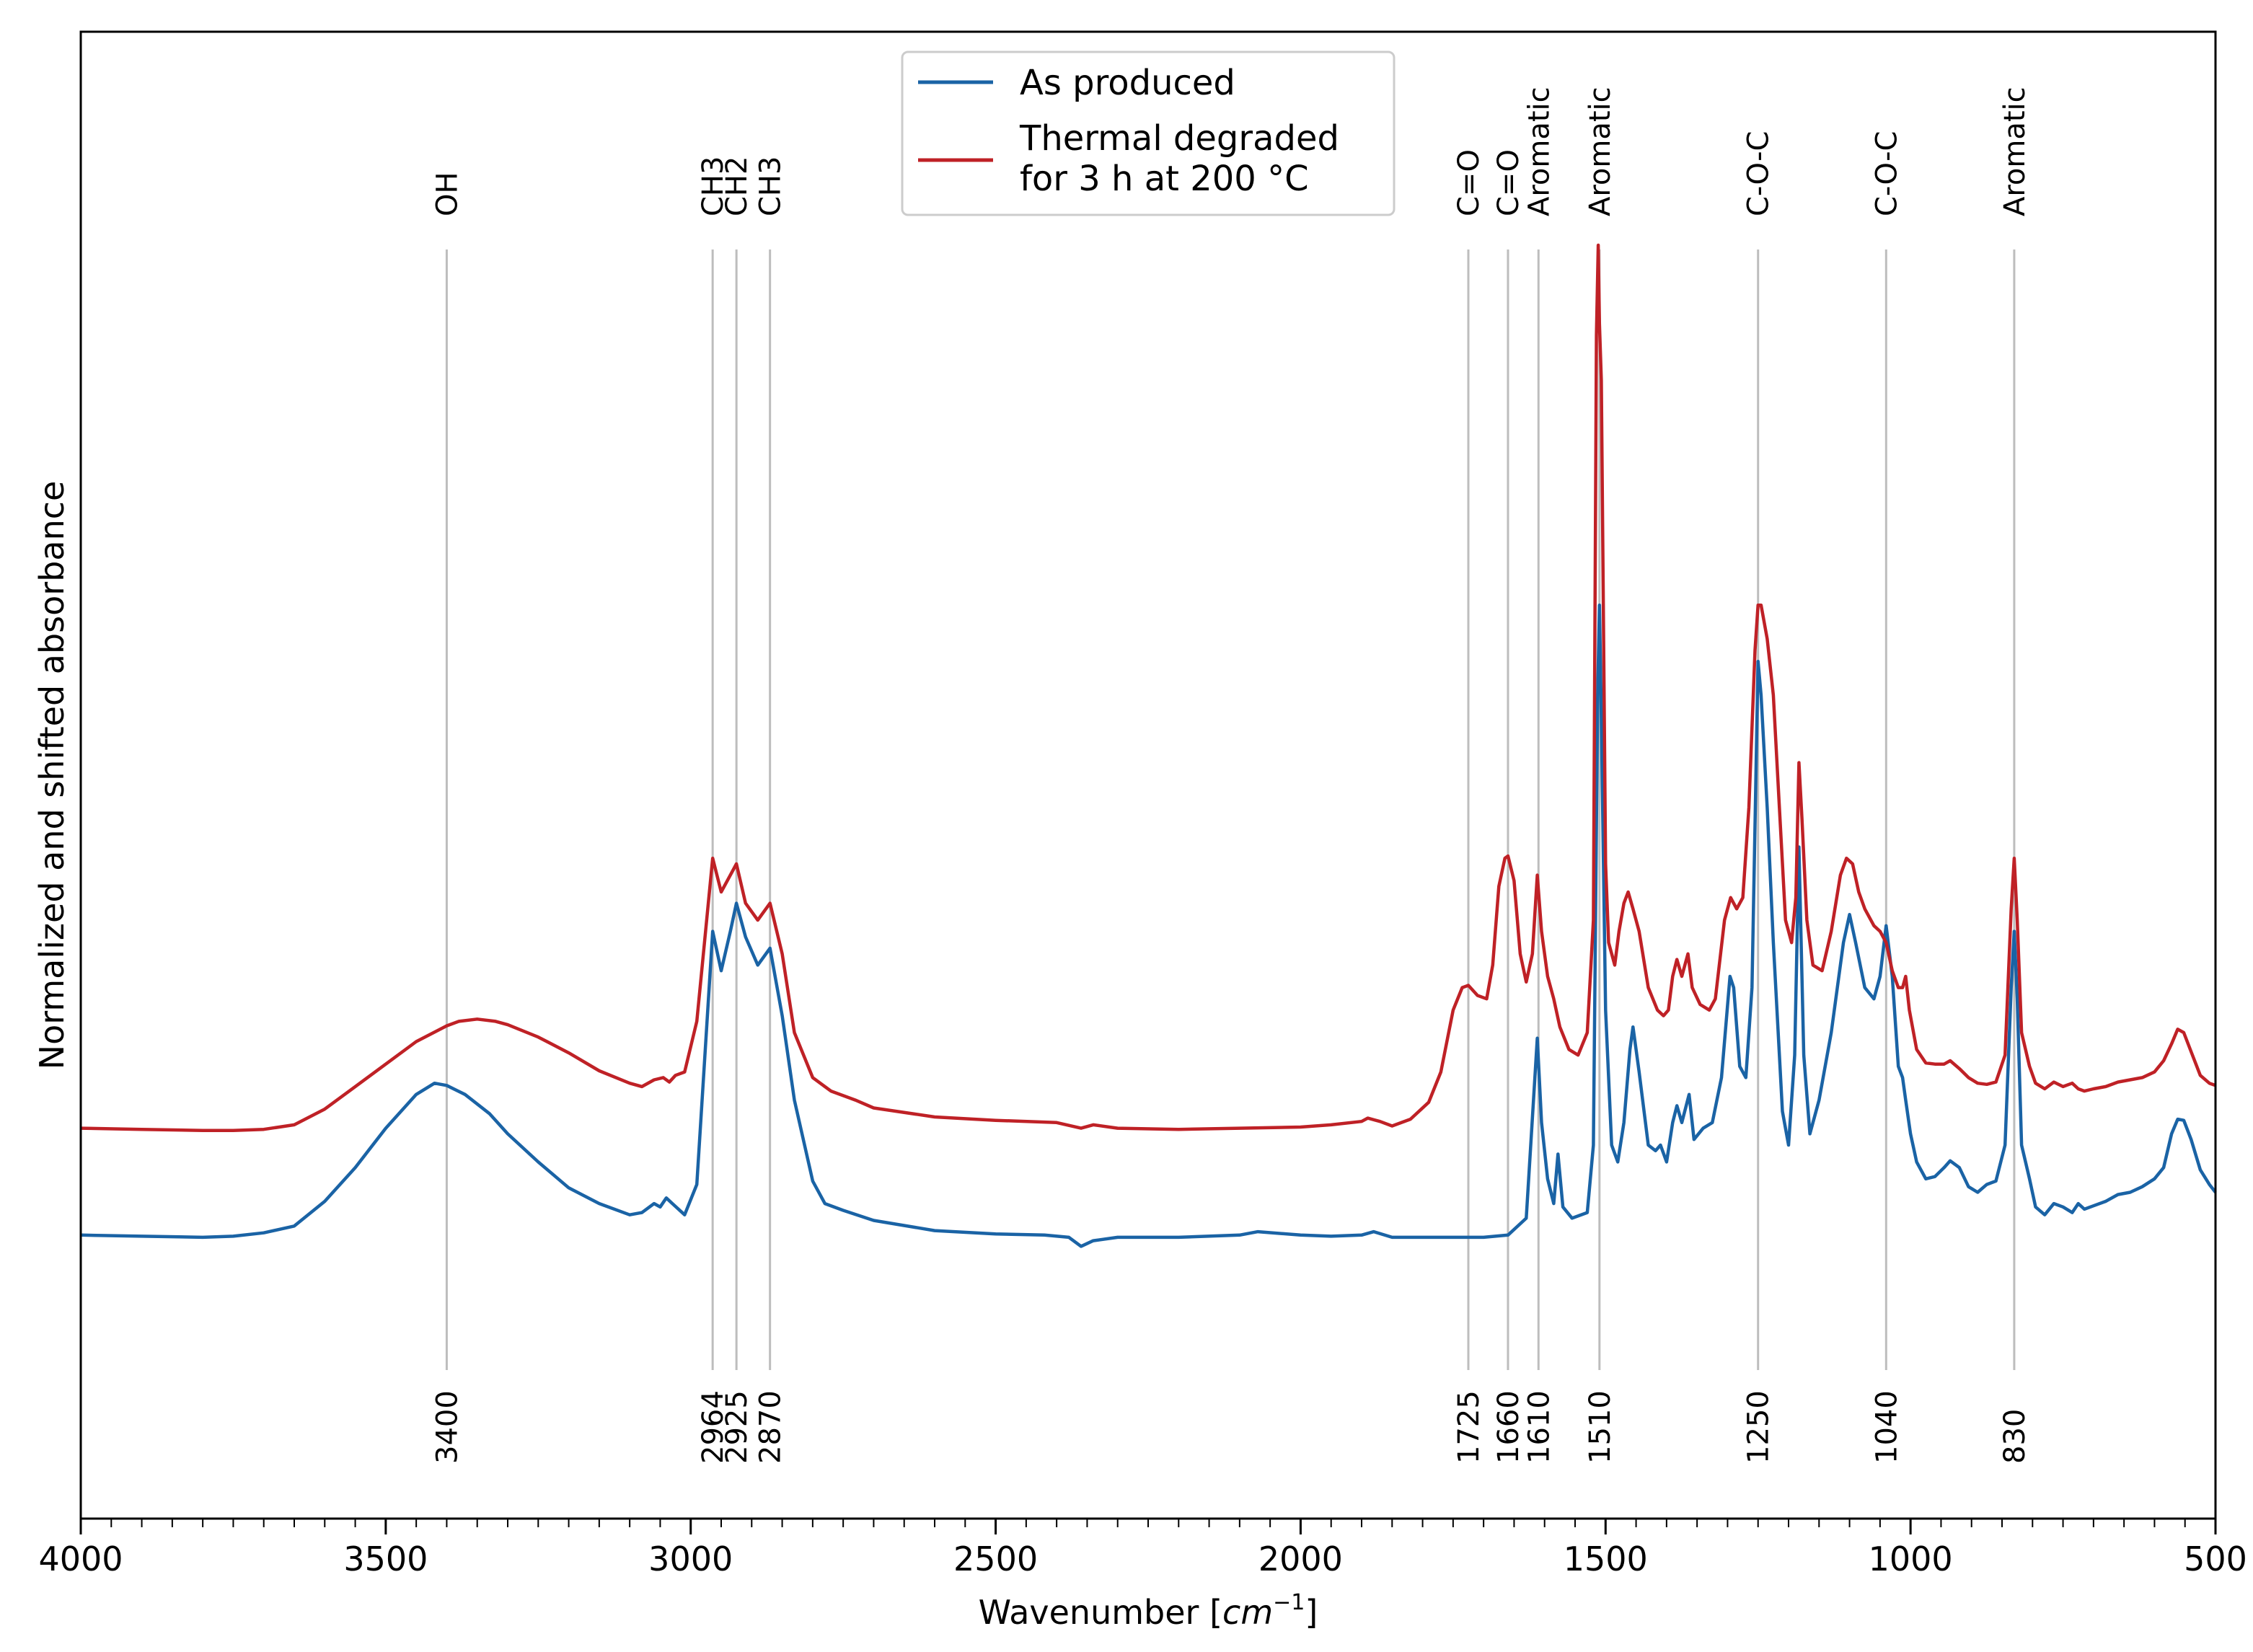  Describe the element at coordinates (1469, 1427) in the screenshot. I see `peak-number-1725: 1725` at that location.